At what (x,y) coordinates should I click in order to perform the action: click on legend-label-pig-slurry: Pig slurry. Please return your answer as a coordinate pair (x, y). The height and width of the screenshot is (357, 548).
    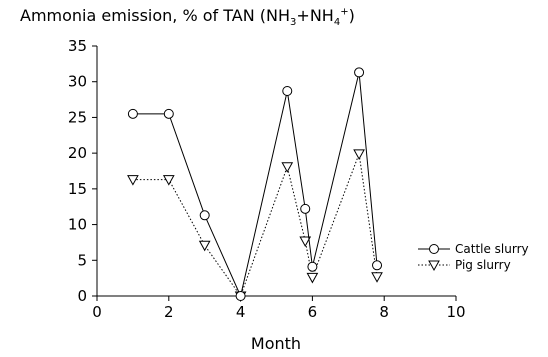
    Looking at the image, I should click on (483, 265).